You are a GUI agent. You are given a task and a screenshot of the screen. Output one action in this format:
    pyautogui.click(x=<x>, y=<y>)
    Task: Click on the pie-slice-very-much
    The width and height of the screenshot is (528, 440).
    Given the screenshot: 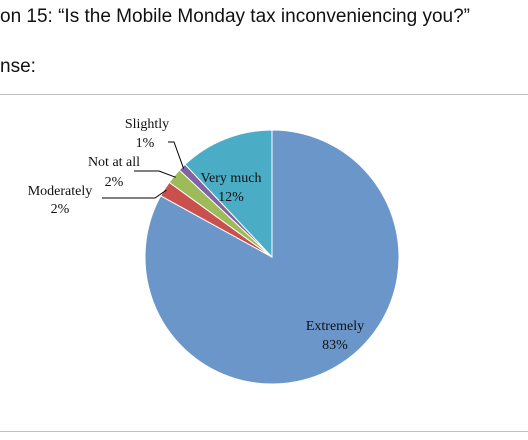 What is the action you would take?
    pyautogui.click(x=228, y=194)
    